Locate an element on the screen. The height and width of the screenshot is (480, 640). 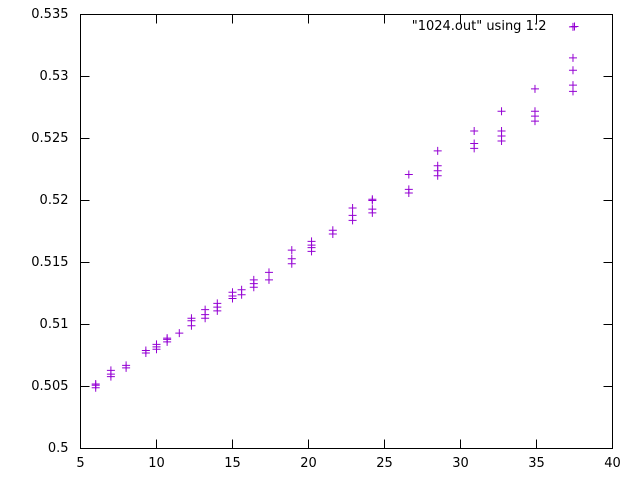
legend-label: "1024.out" using 1:2 is located at coordinates (479, 26).